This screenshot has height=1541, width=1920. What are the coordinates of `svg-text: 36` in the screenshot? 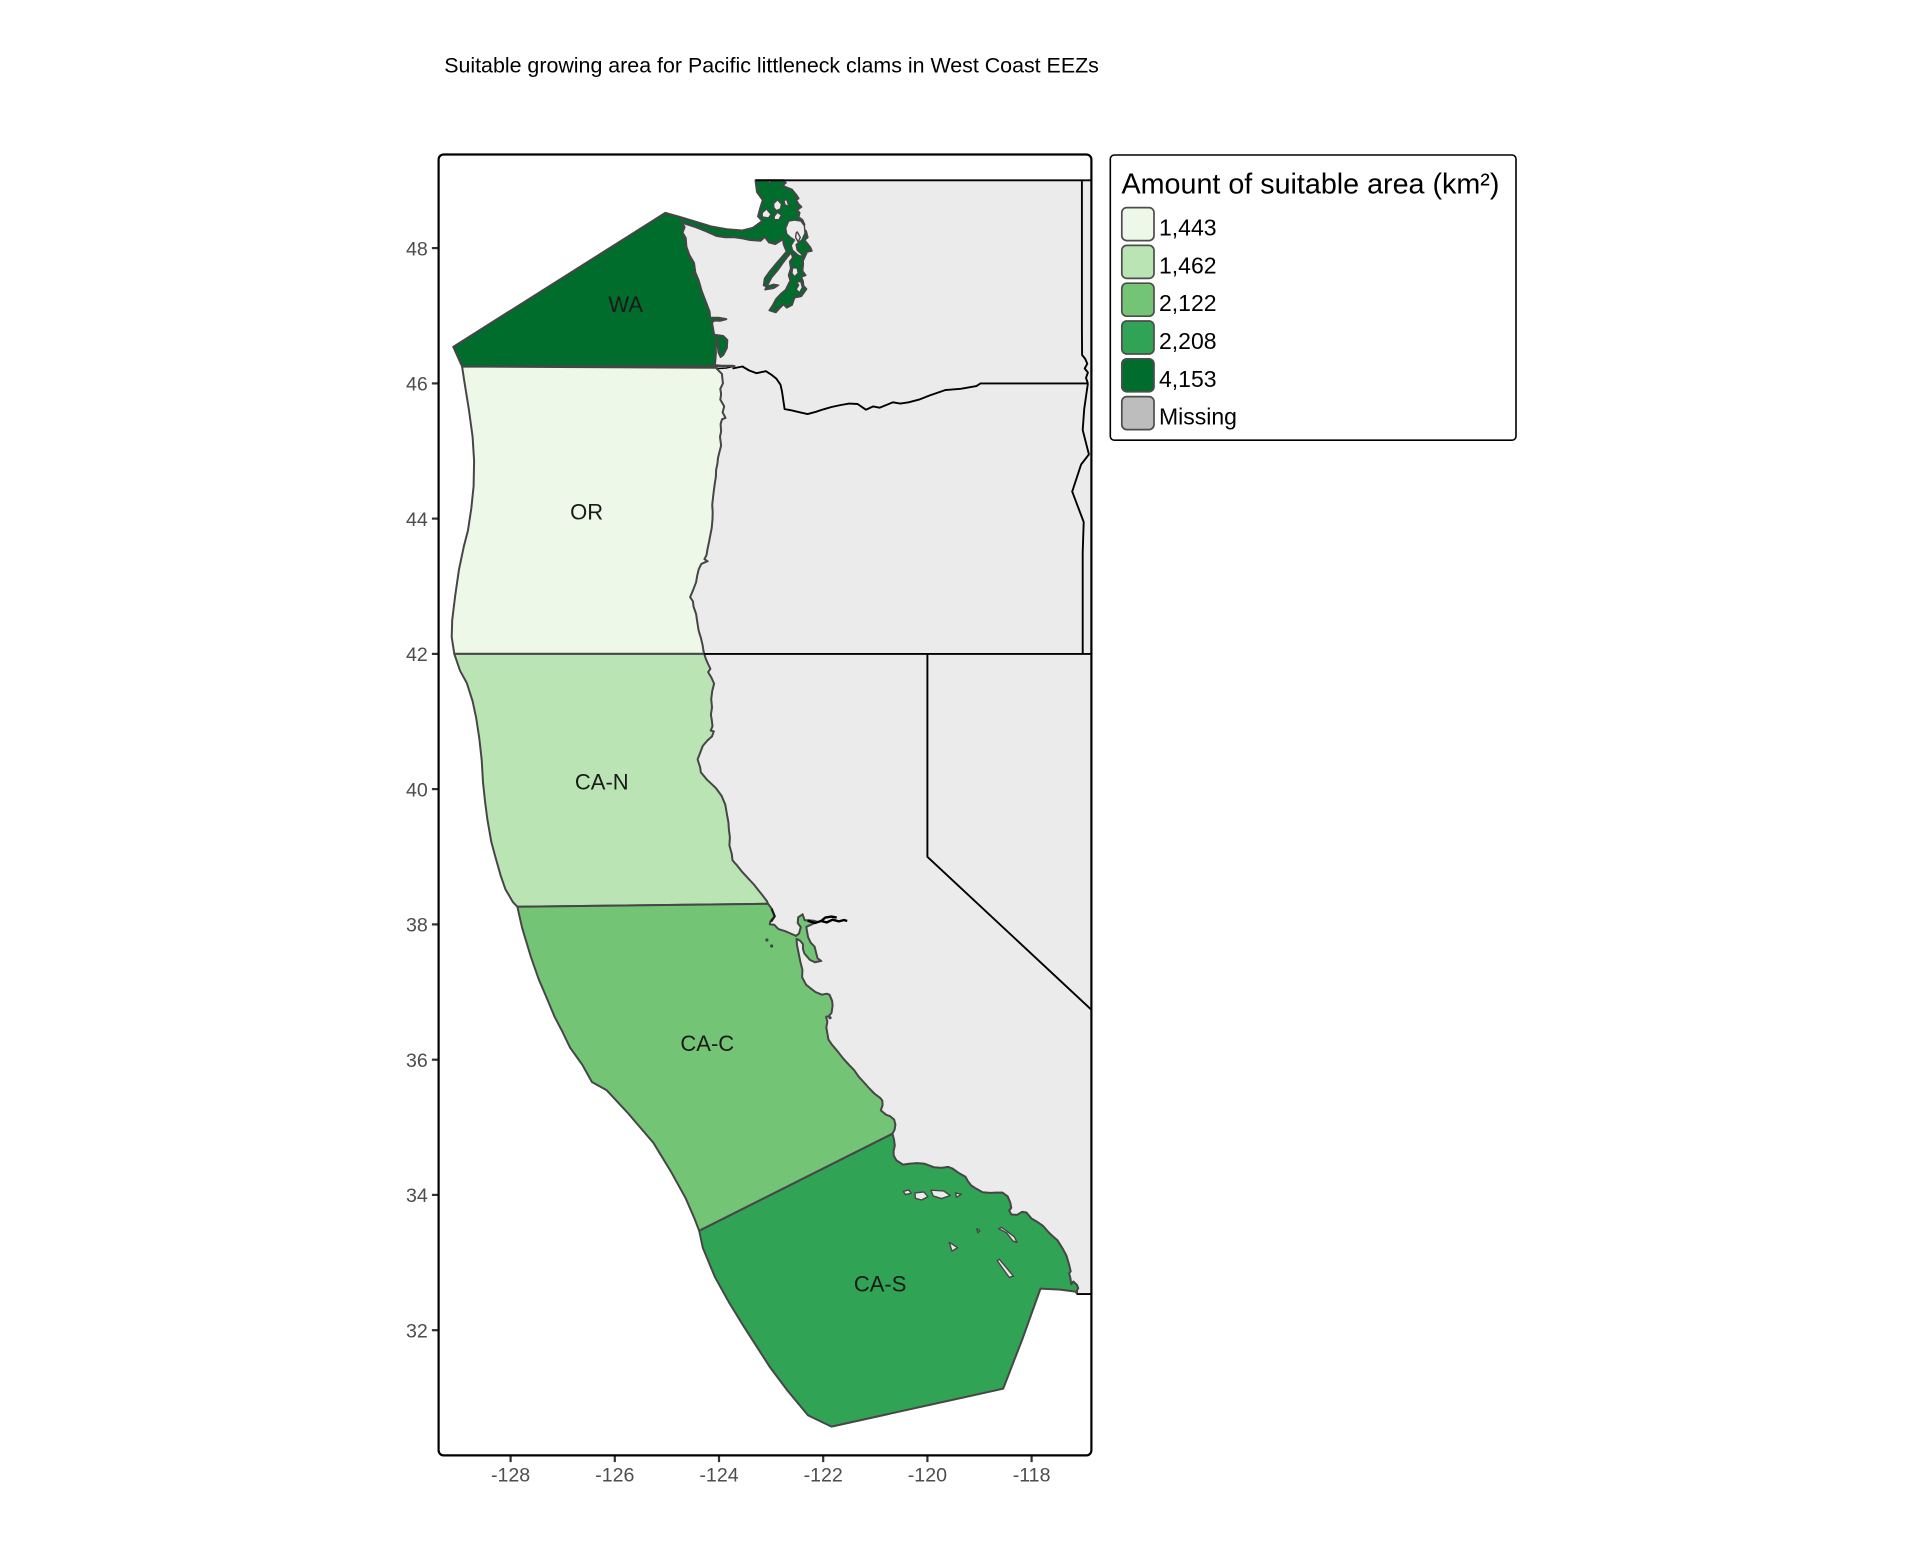 It's located at (417, 1061).